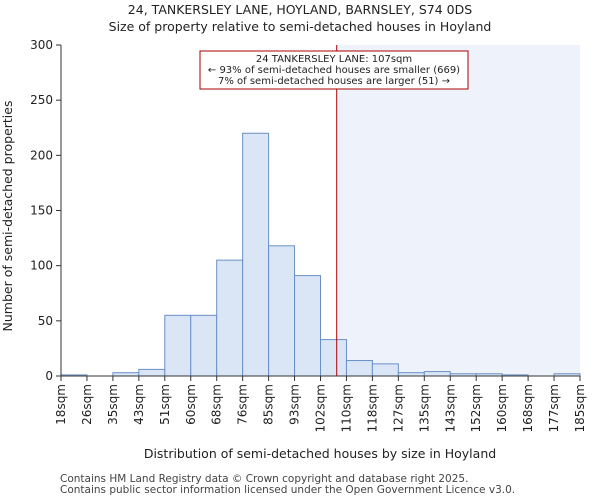 The width and height of the screenshot is (600, 500). What do you see at coordinates (476, 408) in the screenshot?
I see `x-tick-label: 152sqm` at bounding box center [476, 408].